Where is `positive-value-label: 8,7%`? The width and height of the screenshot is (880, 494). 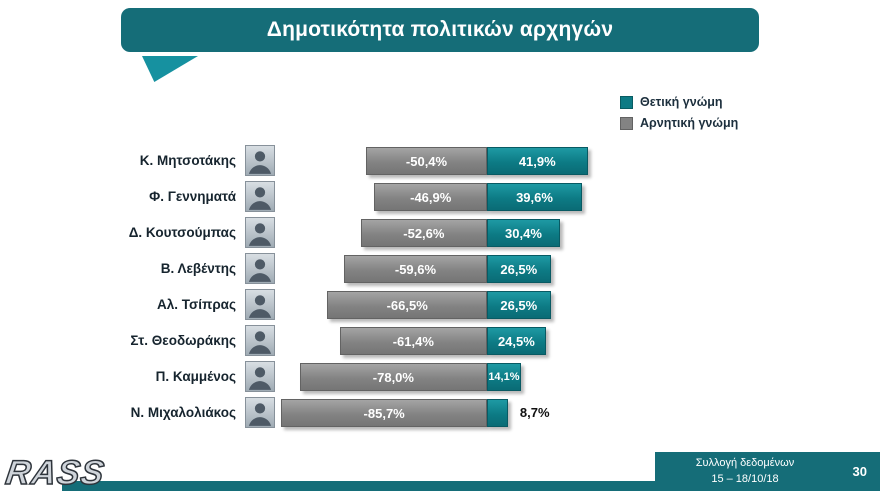 positive-value-label: 8,7% is located at coordinates (534, 412).